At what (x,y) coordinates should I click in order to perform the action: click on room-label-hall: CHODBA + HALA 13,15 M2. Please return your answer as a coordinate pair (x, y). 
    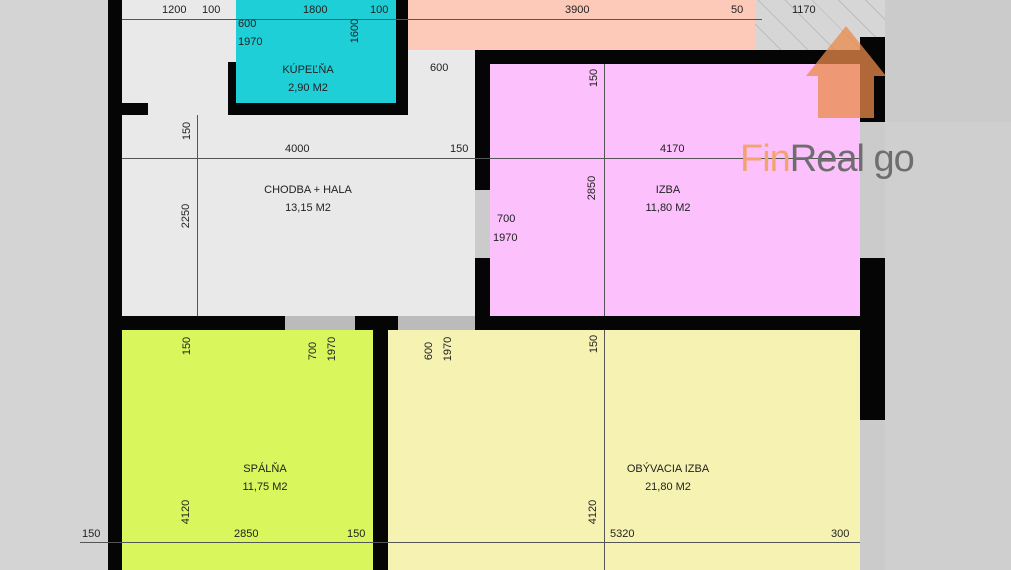
    Looking at the image, I should click on (308, 199).